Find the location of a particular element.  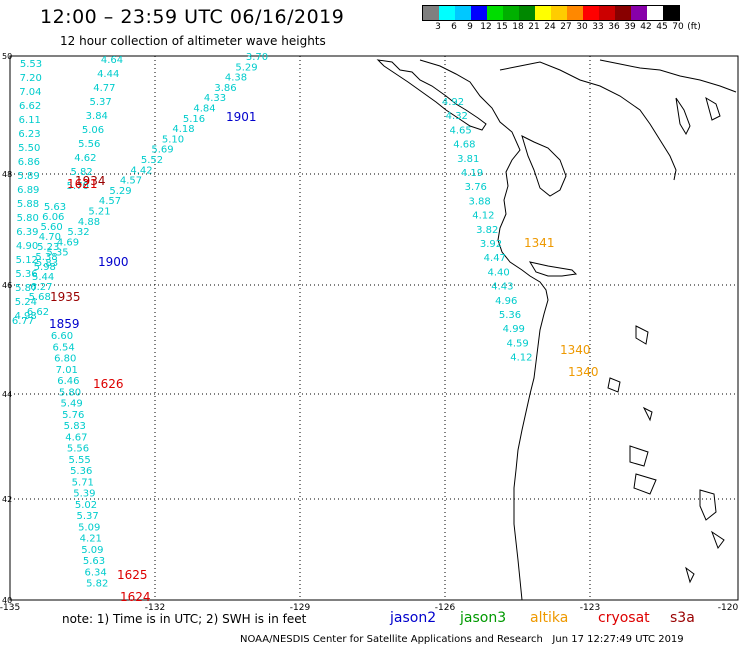

wave-height-value: 4.18 is located at coordinates (183, 129).